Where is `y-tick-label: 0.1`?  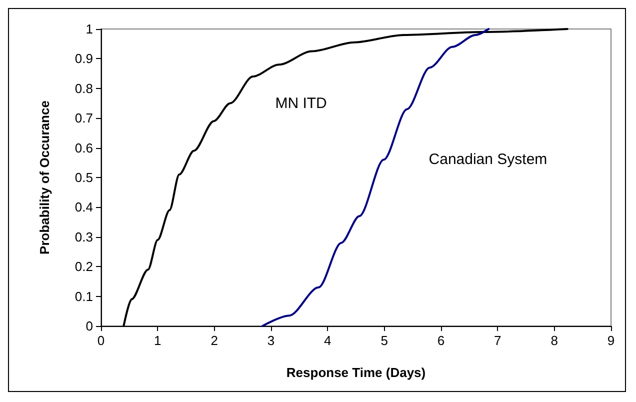 y-tick-label: 0.1 is located at coordinates (83, 296).